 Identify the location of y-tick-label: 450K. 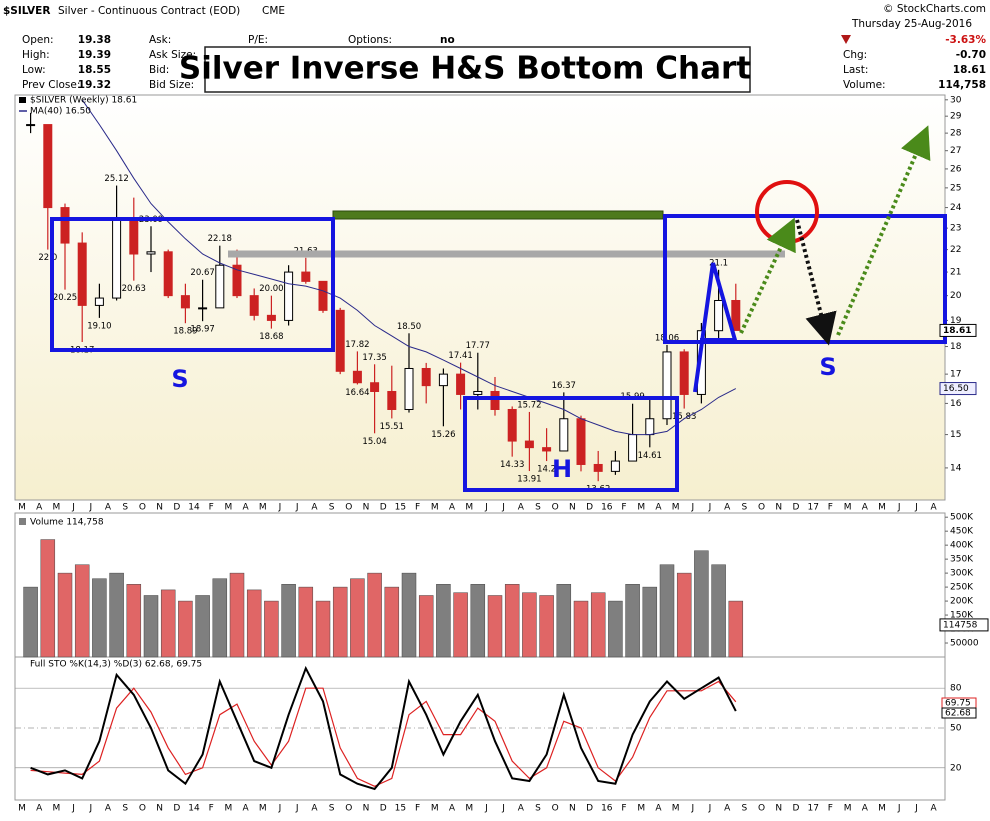
(962, 532).